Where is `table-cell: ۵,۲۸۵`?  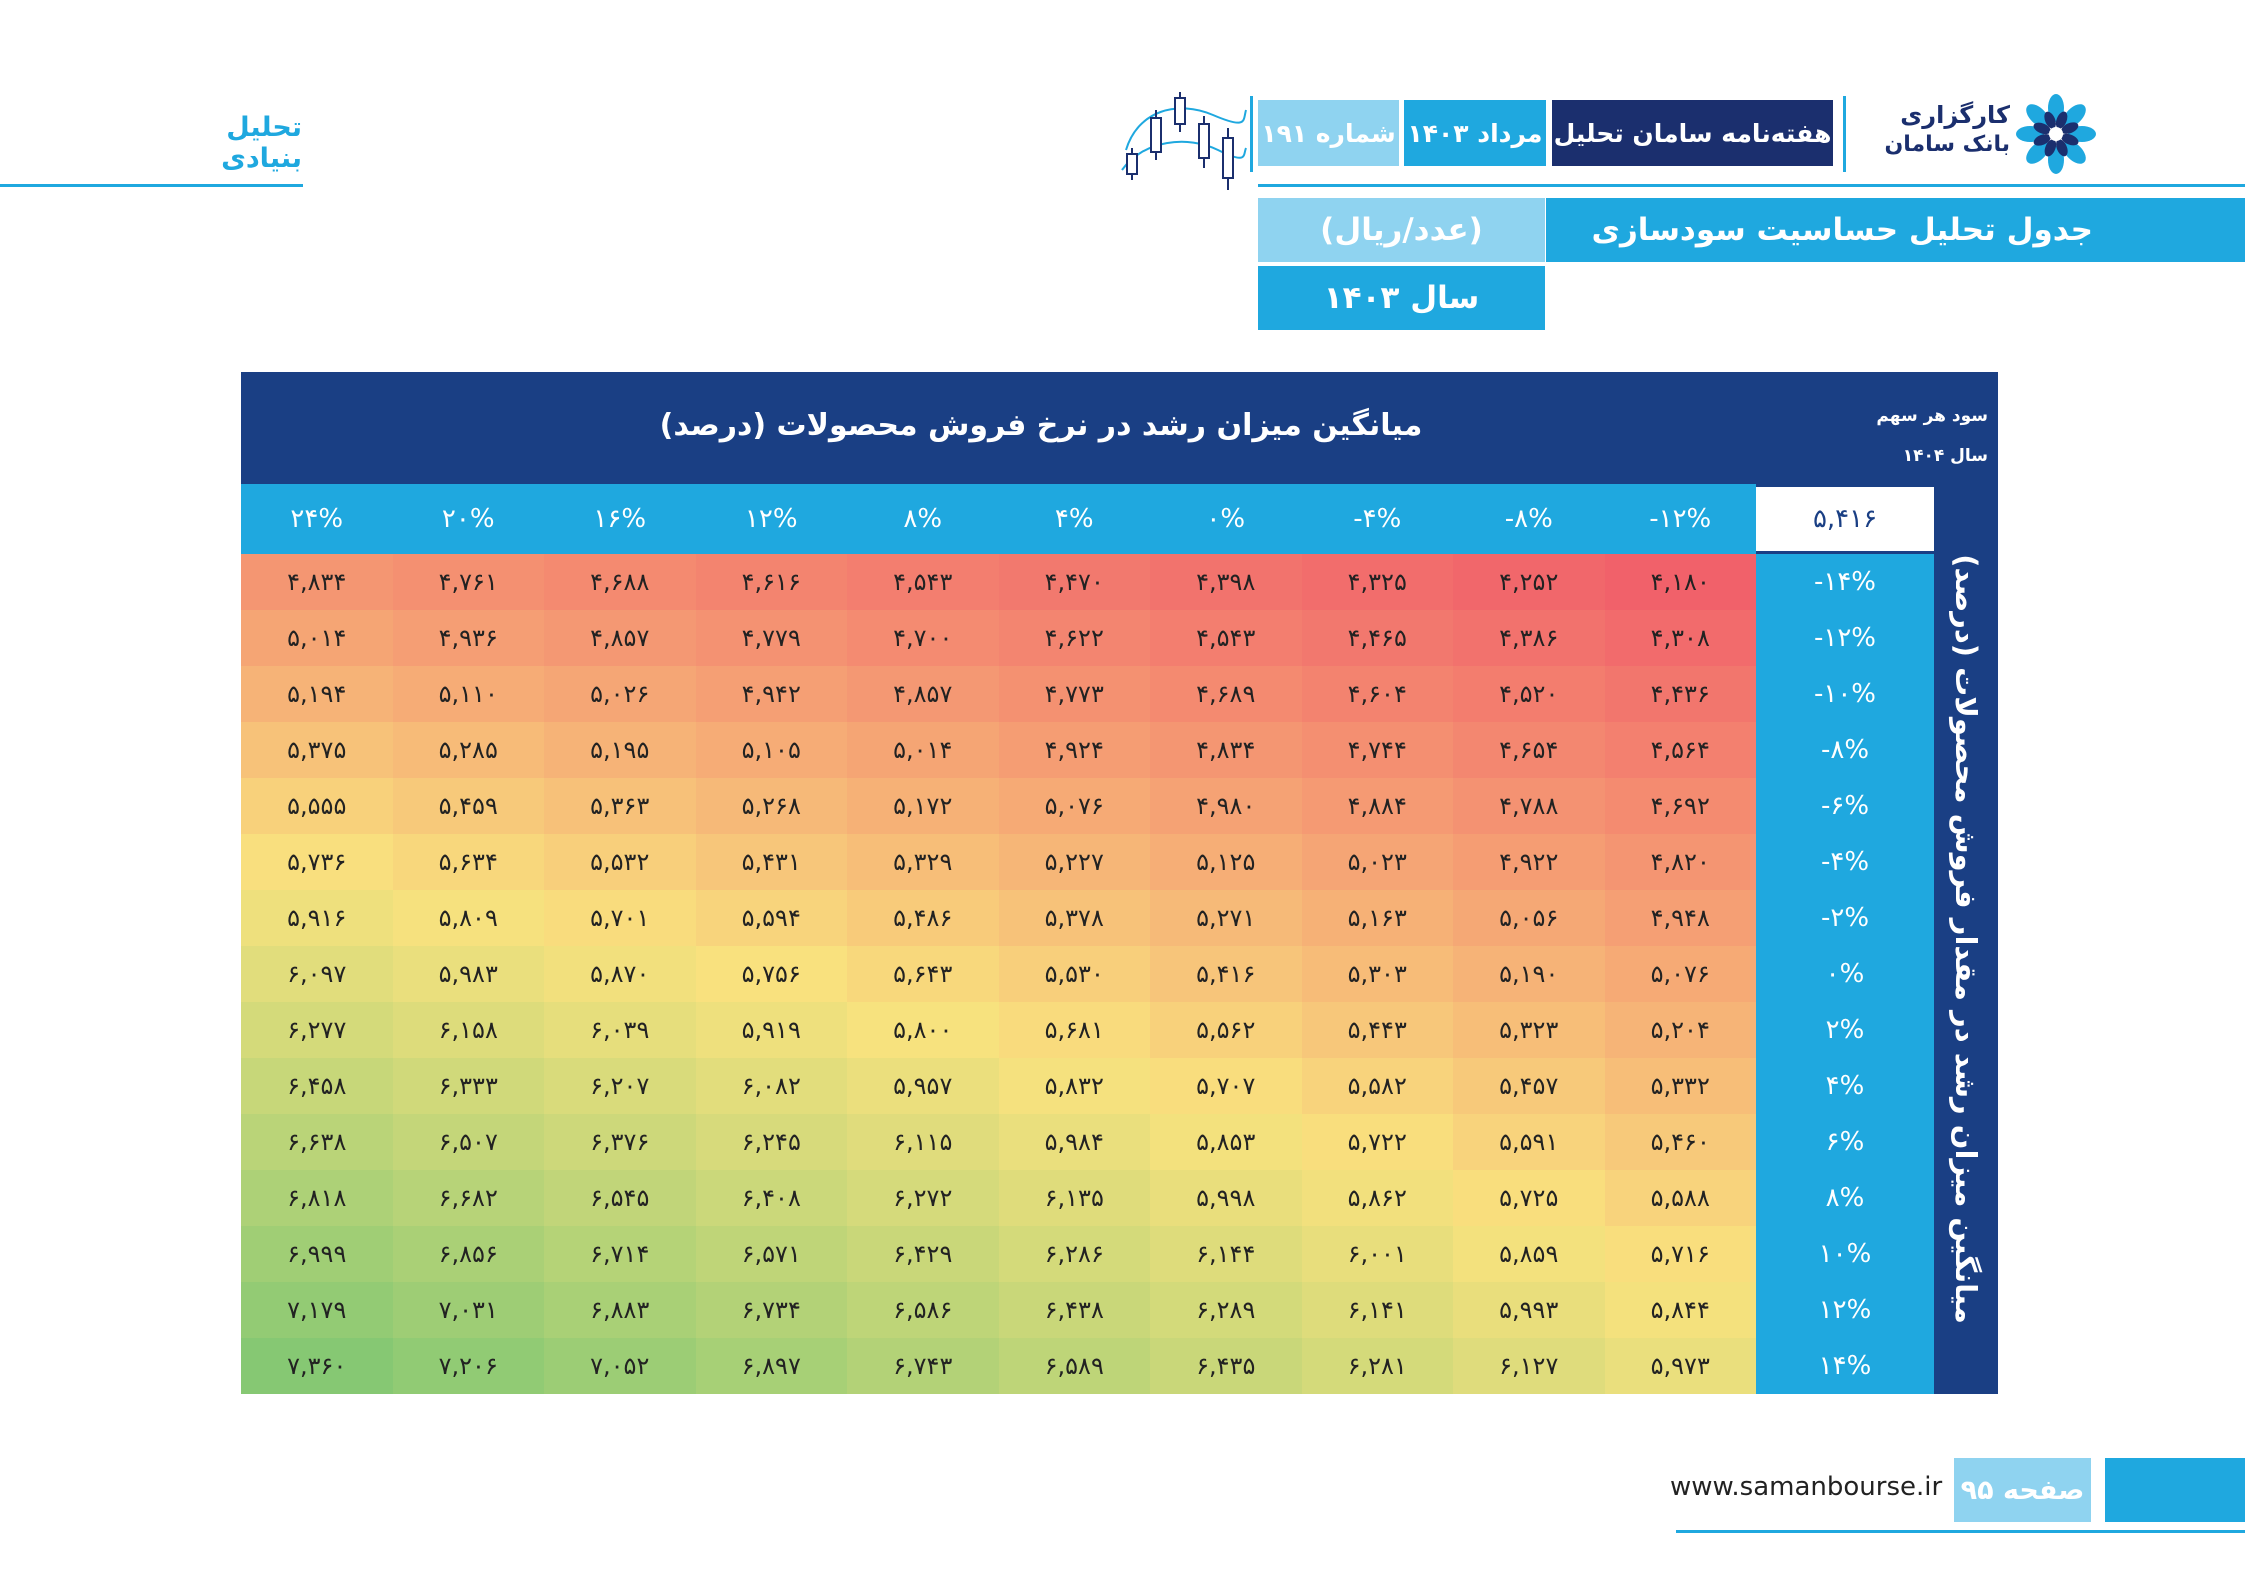 table-cell: ۵,۲۸۵ is located at coordinates (468, 750).